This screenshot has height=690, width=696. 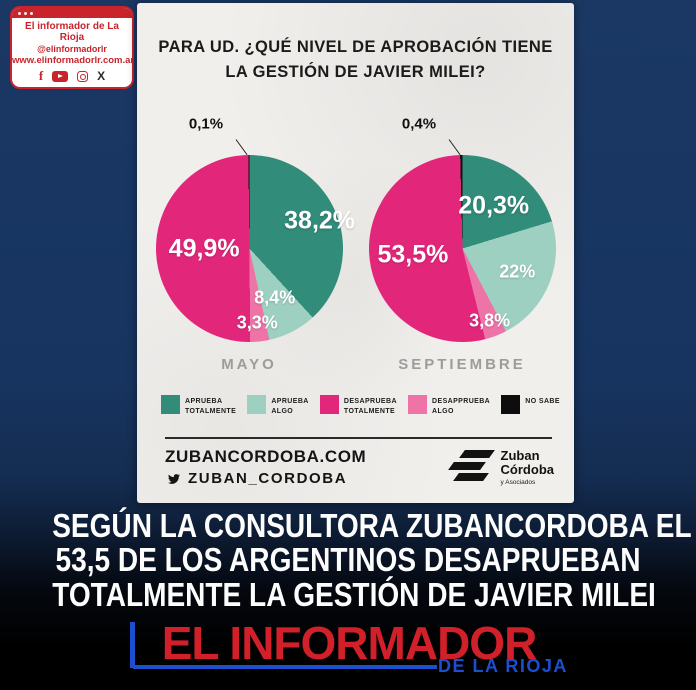 I want to click on brand-footer: EL INFORMADOR DE LA RIOJA, so click(x=348, y=650).